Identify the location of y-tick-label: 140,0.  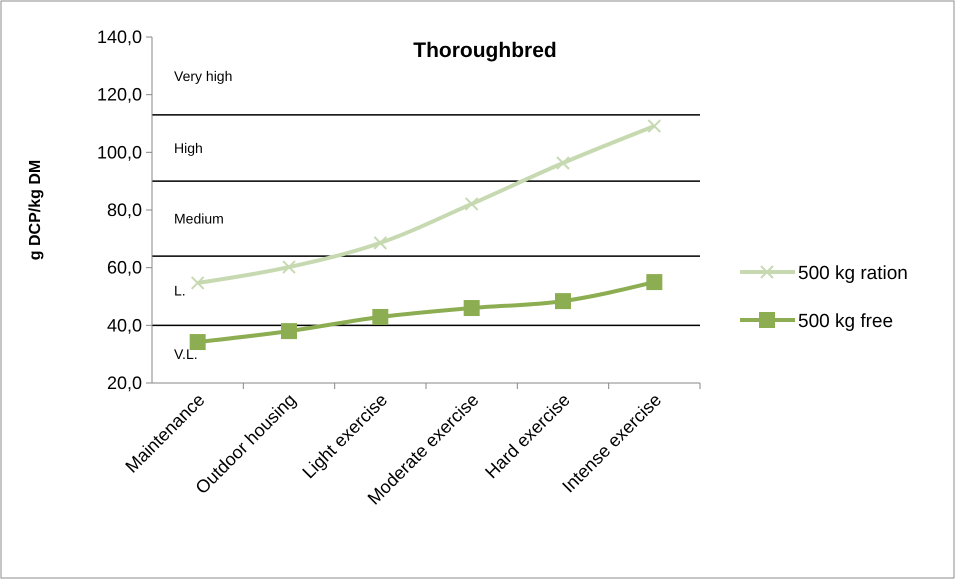
(119, 37).